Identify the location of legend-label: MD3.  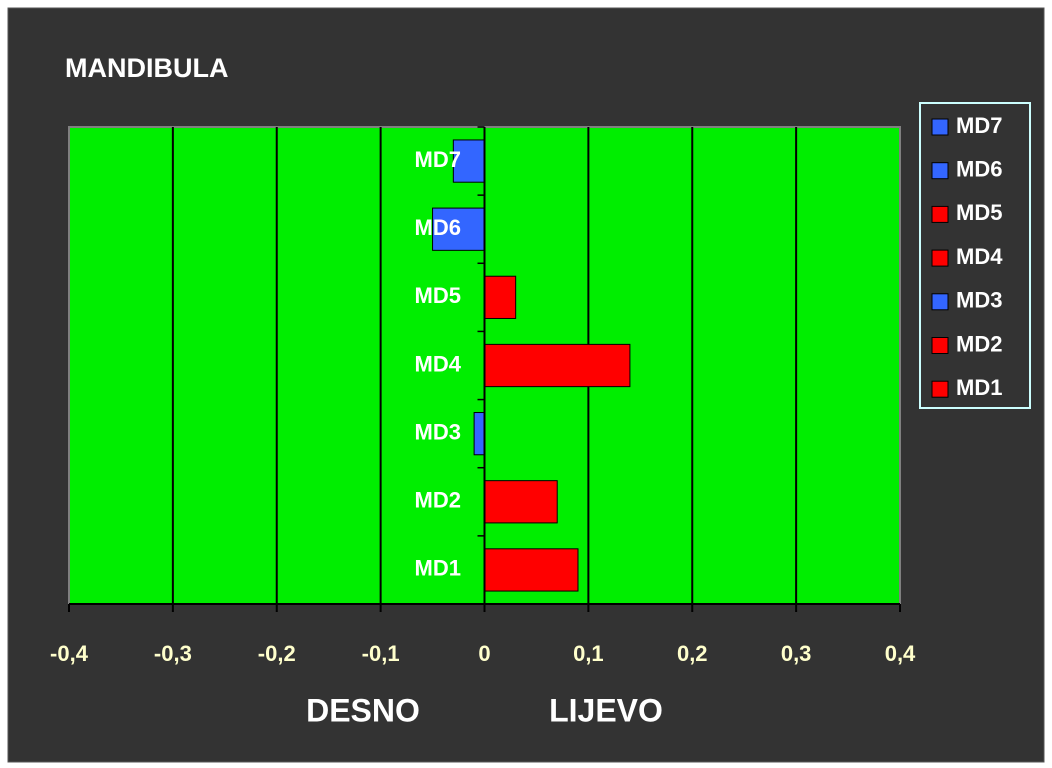
(979, 300).